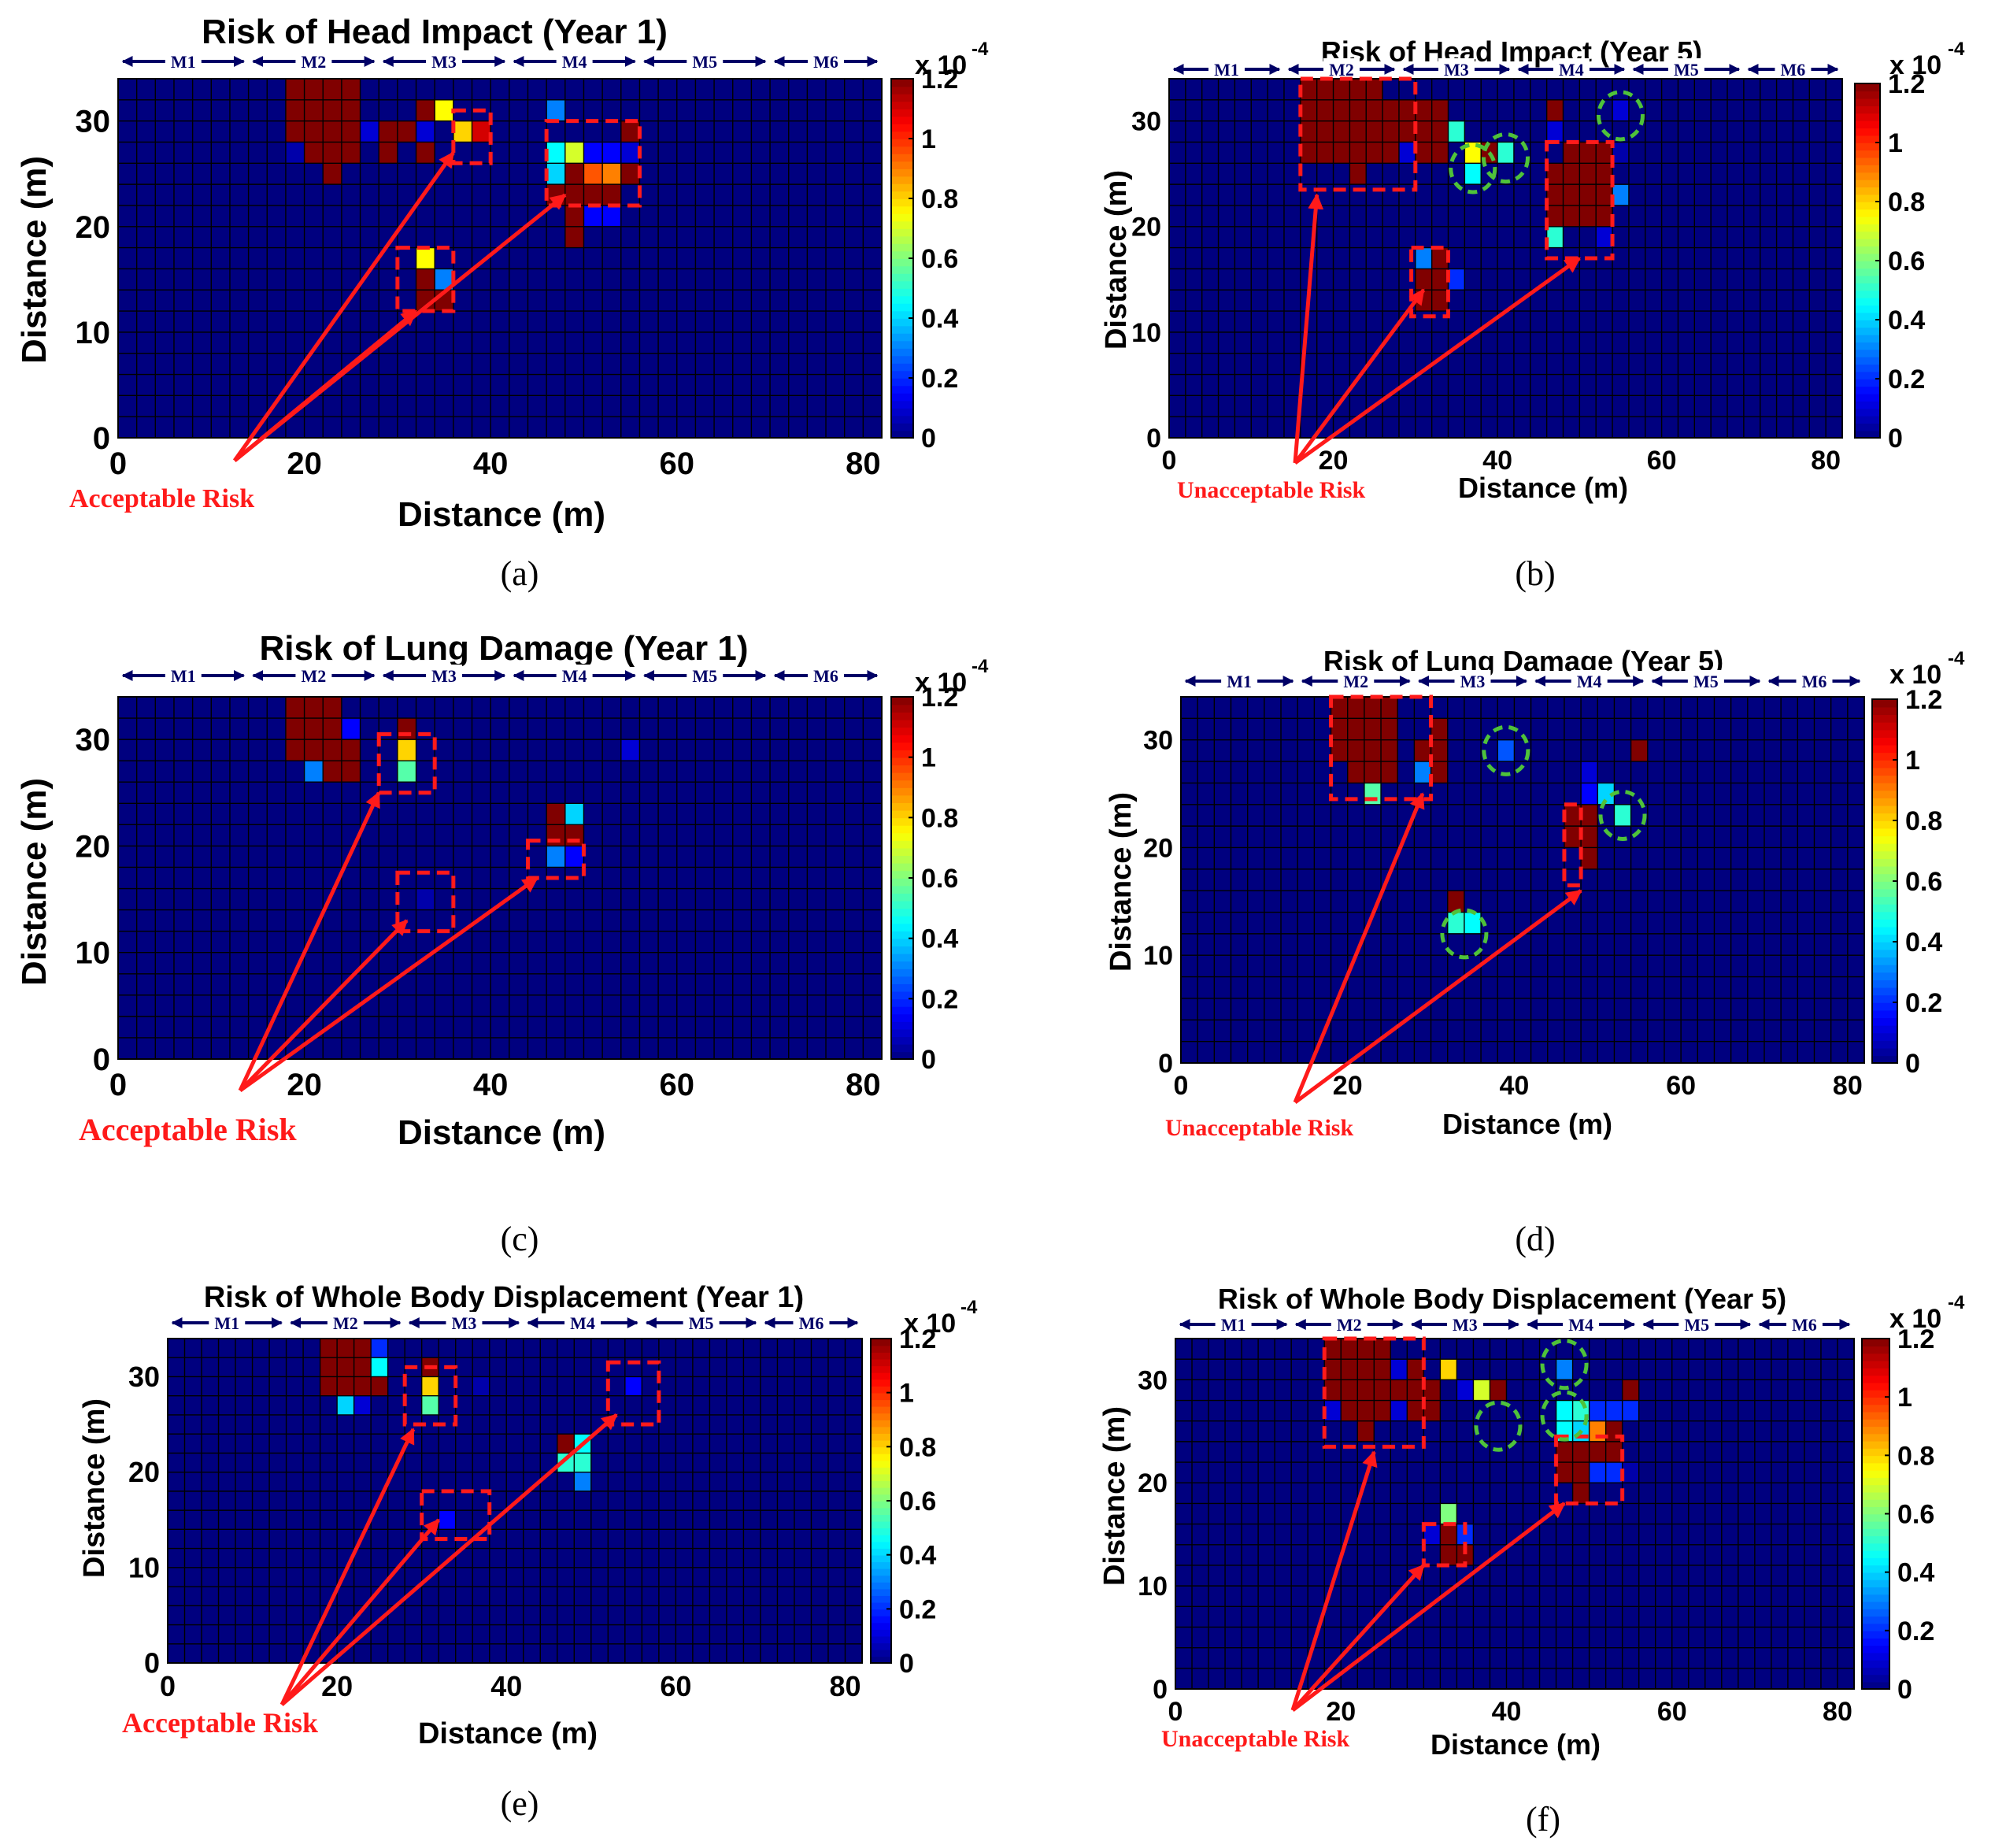 The image size is (2006, 1848). What do you see at coordinates (864, 1085) in the screenshot?
I see `x-tick-label: 80` at bounding box center [864, 1085].